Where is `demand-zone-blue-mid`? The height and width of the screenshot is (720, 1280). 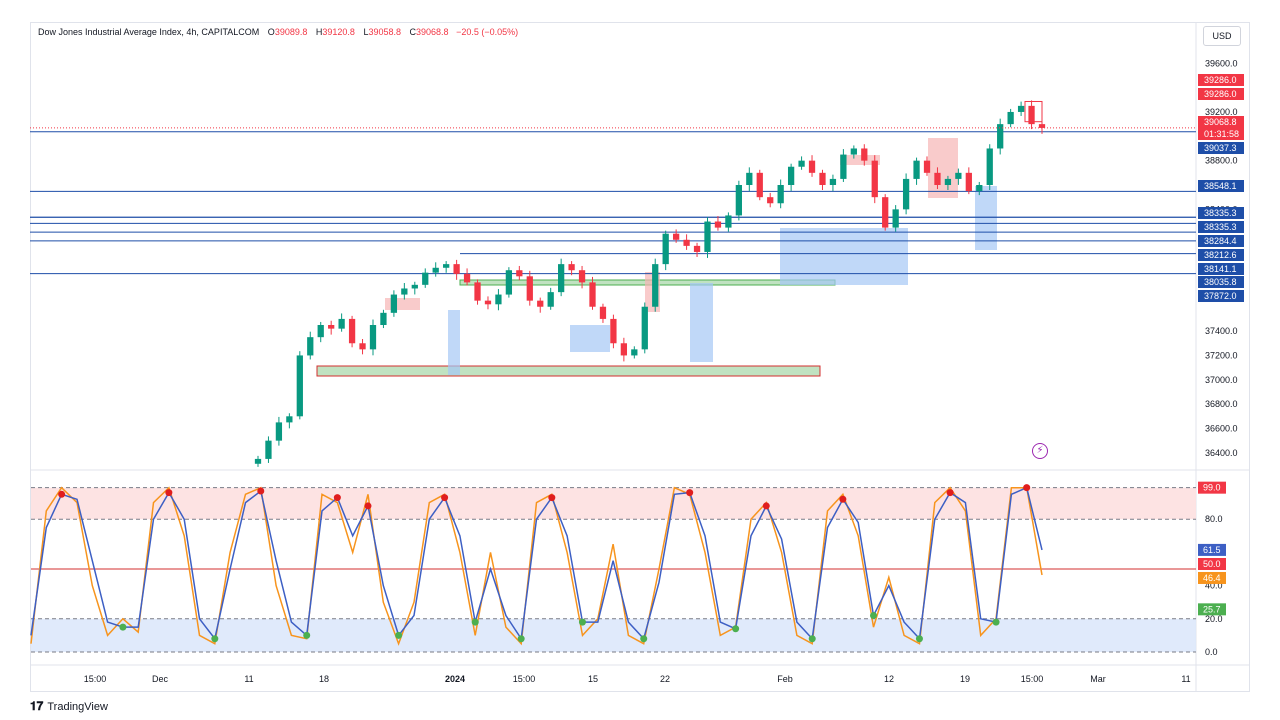
demand-zone-blue-mid is located at coordinates (701, 322).